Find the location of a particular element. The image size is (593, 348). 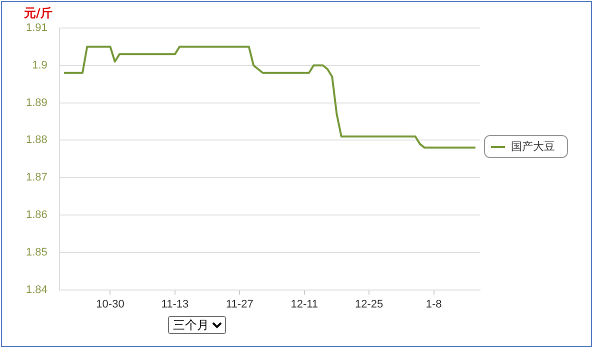

x-tick-label: 10-30 is located at coordinates (110, 304).